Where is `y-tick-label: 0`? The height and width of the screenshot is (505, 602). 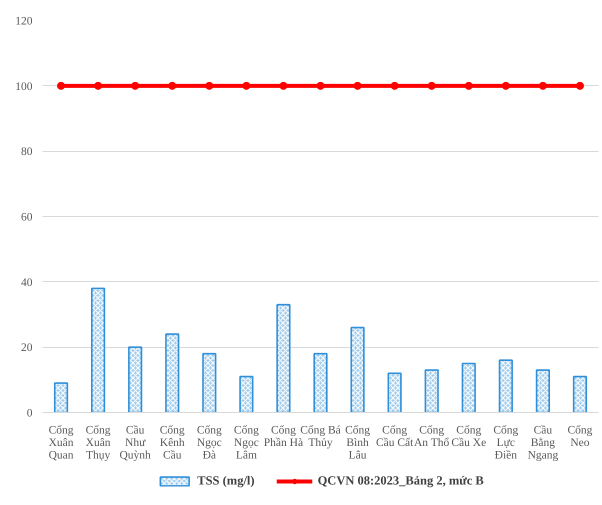 y-tick-label: 0 is located at coordinates (29, 414).